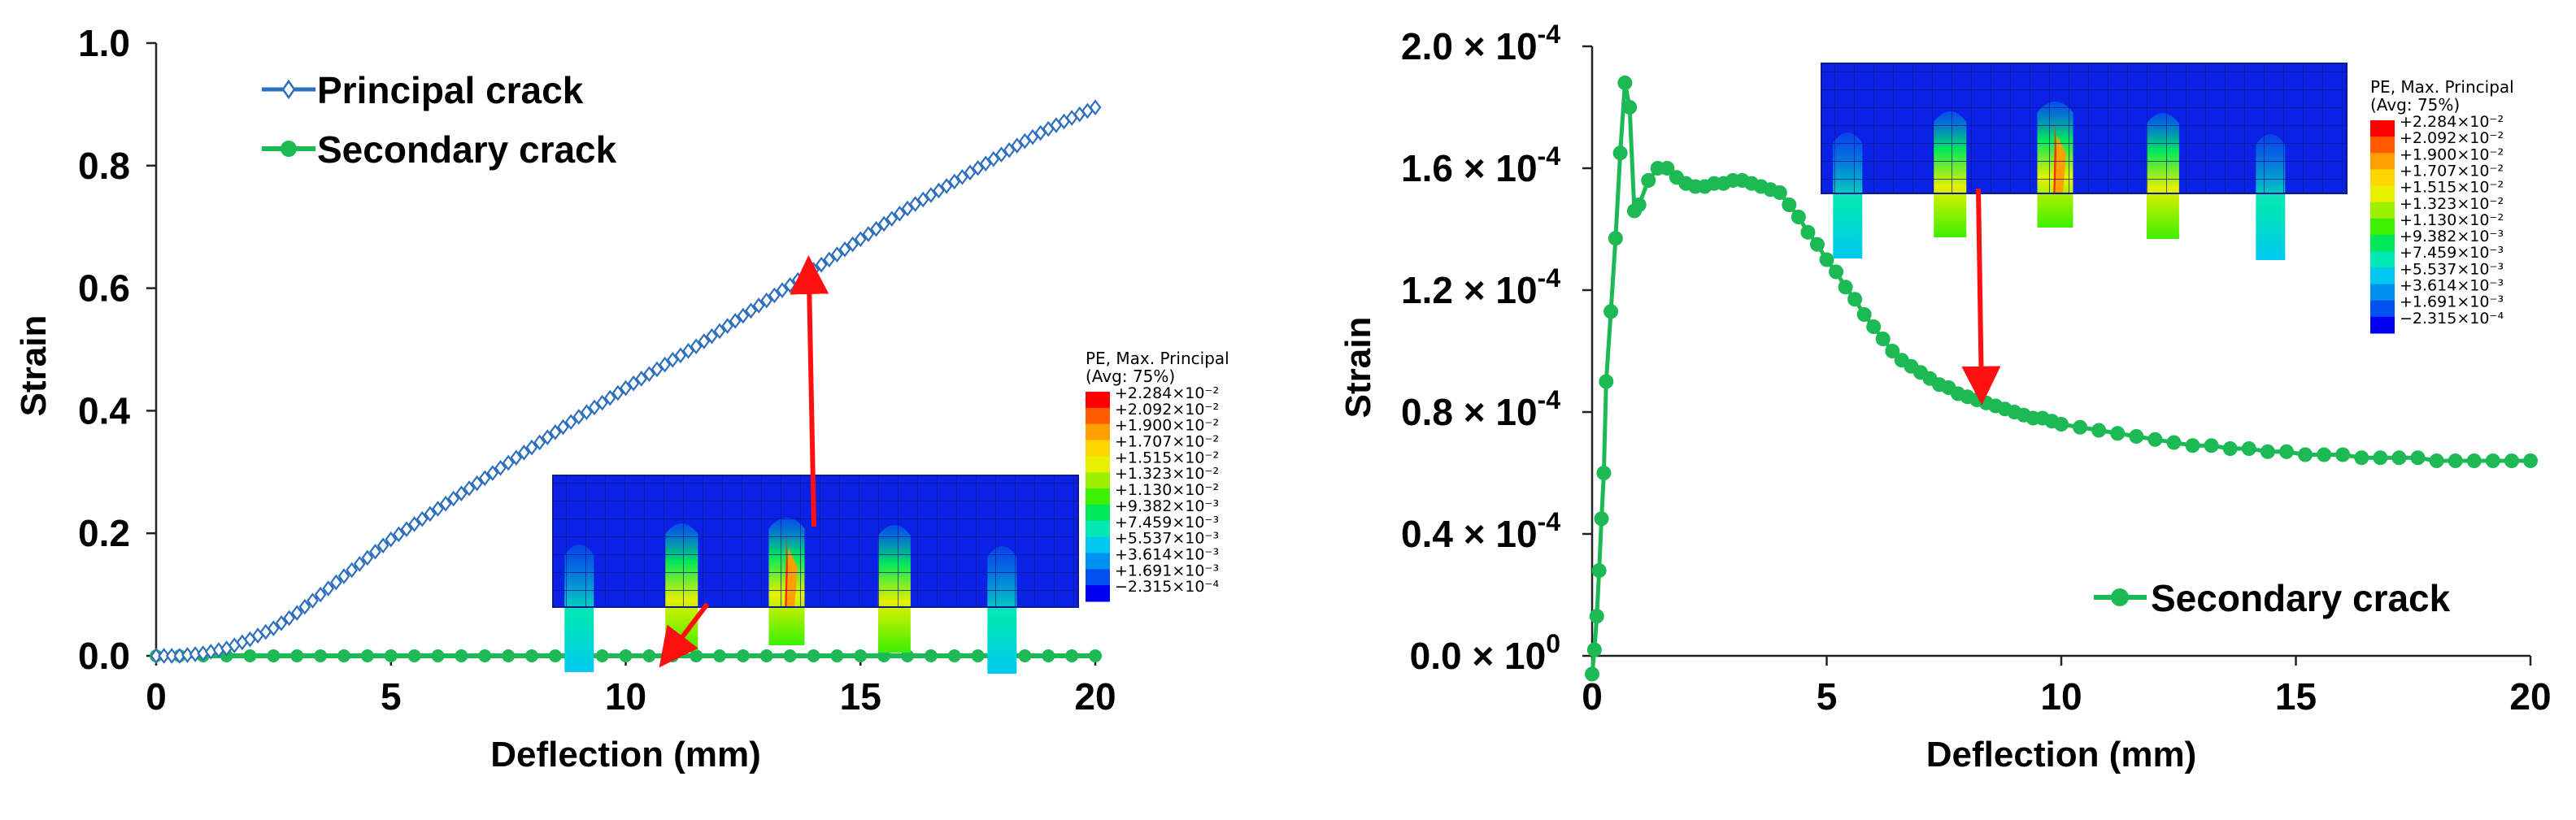 This screenshot has width=2576, height=820. I want to click on y-tick-mantissa: 1.2 × 10, so click(1470, 290).